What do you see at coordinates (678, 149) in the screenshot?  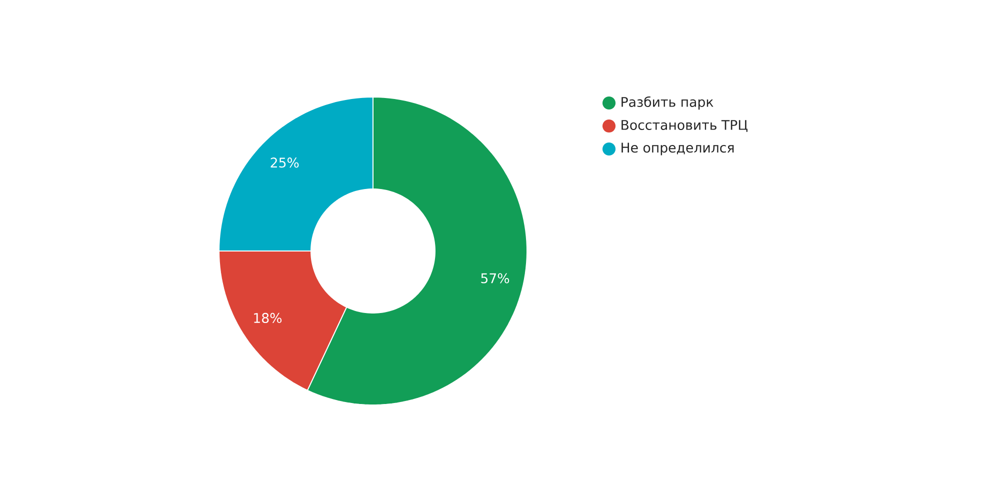 I see `legend-label: Не определился` at bounding box center [678, 149].